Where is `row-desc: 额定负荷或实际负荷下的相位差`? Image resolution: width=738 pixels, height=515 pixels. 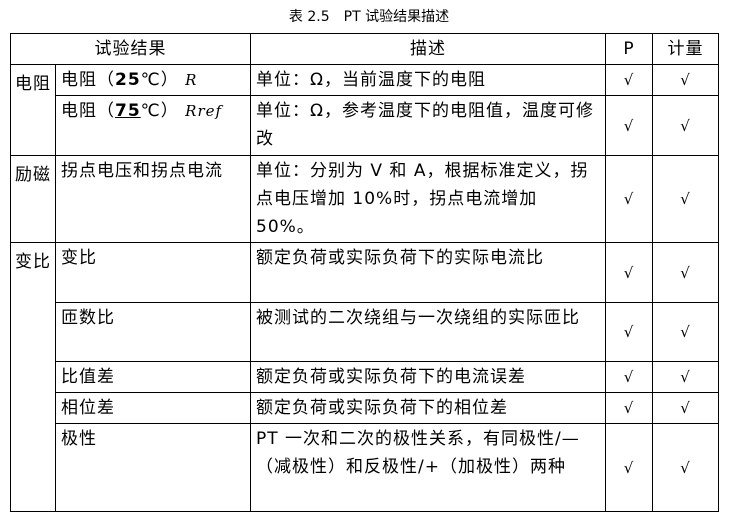 row-desc: 额定负荷或实际负荷下的相位差 is located at coordinates (428, 408).